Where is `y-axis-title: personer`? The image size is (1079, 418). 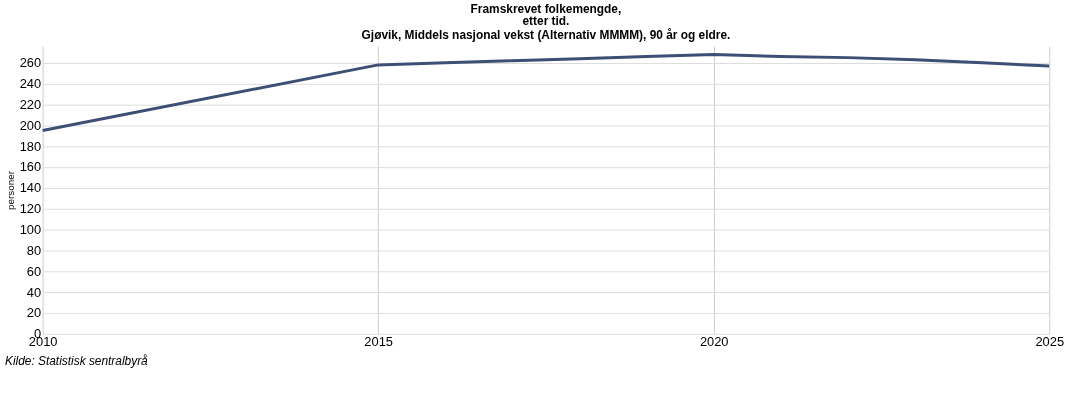
y-axis-title: personer is located at coordinates (10, 190).